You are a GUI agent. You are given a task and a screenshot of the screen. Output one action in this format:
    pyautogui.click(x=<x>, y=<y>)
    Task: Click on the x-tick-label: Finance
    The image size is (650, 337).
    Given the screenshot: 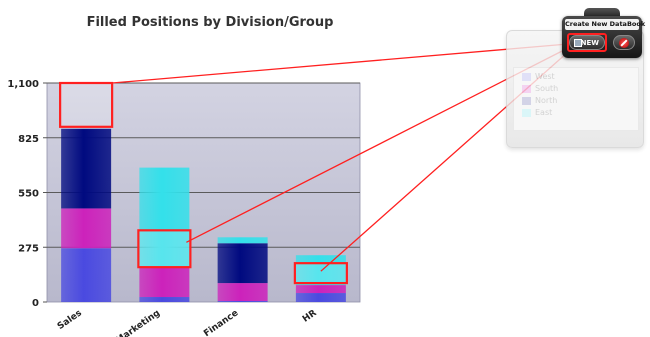 What is the action you would take?
    pyautogui.click(x=221, y=322)
    